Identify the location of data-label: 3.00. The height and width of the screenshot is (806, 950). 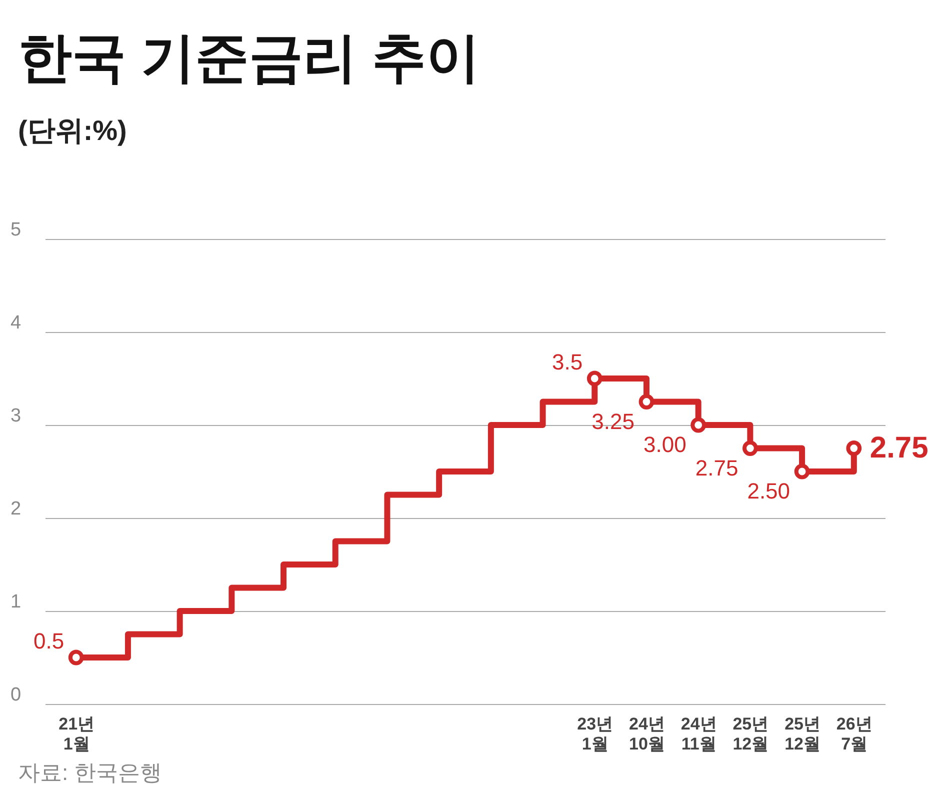
(665, 444).